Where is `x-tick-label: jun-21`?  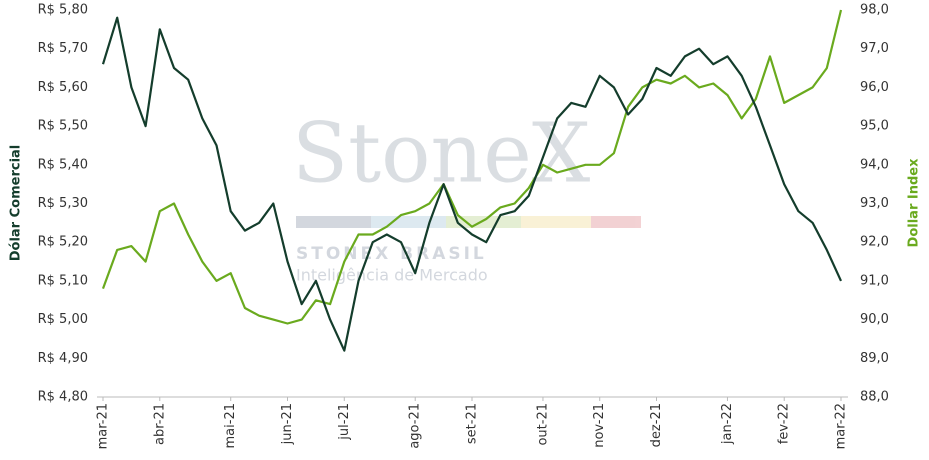 x-tick-label: jun-21 is located at coordinates (287, 424).